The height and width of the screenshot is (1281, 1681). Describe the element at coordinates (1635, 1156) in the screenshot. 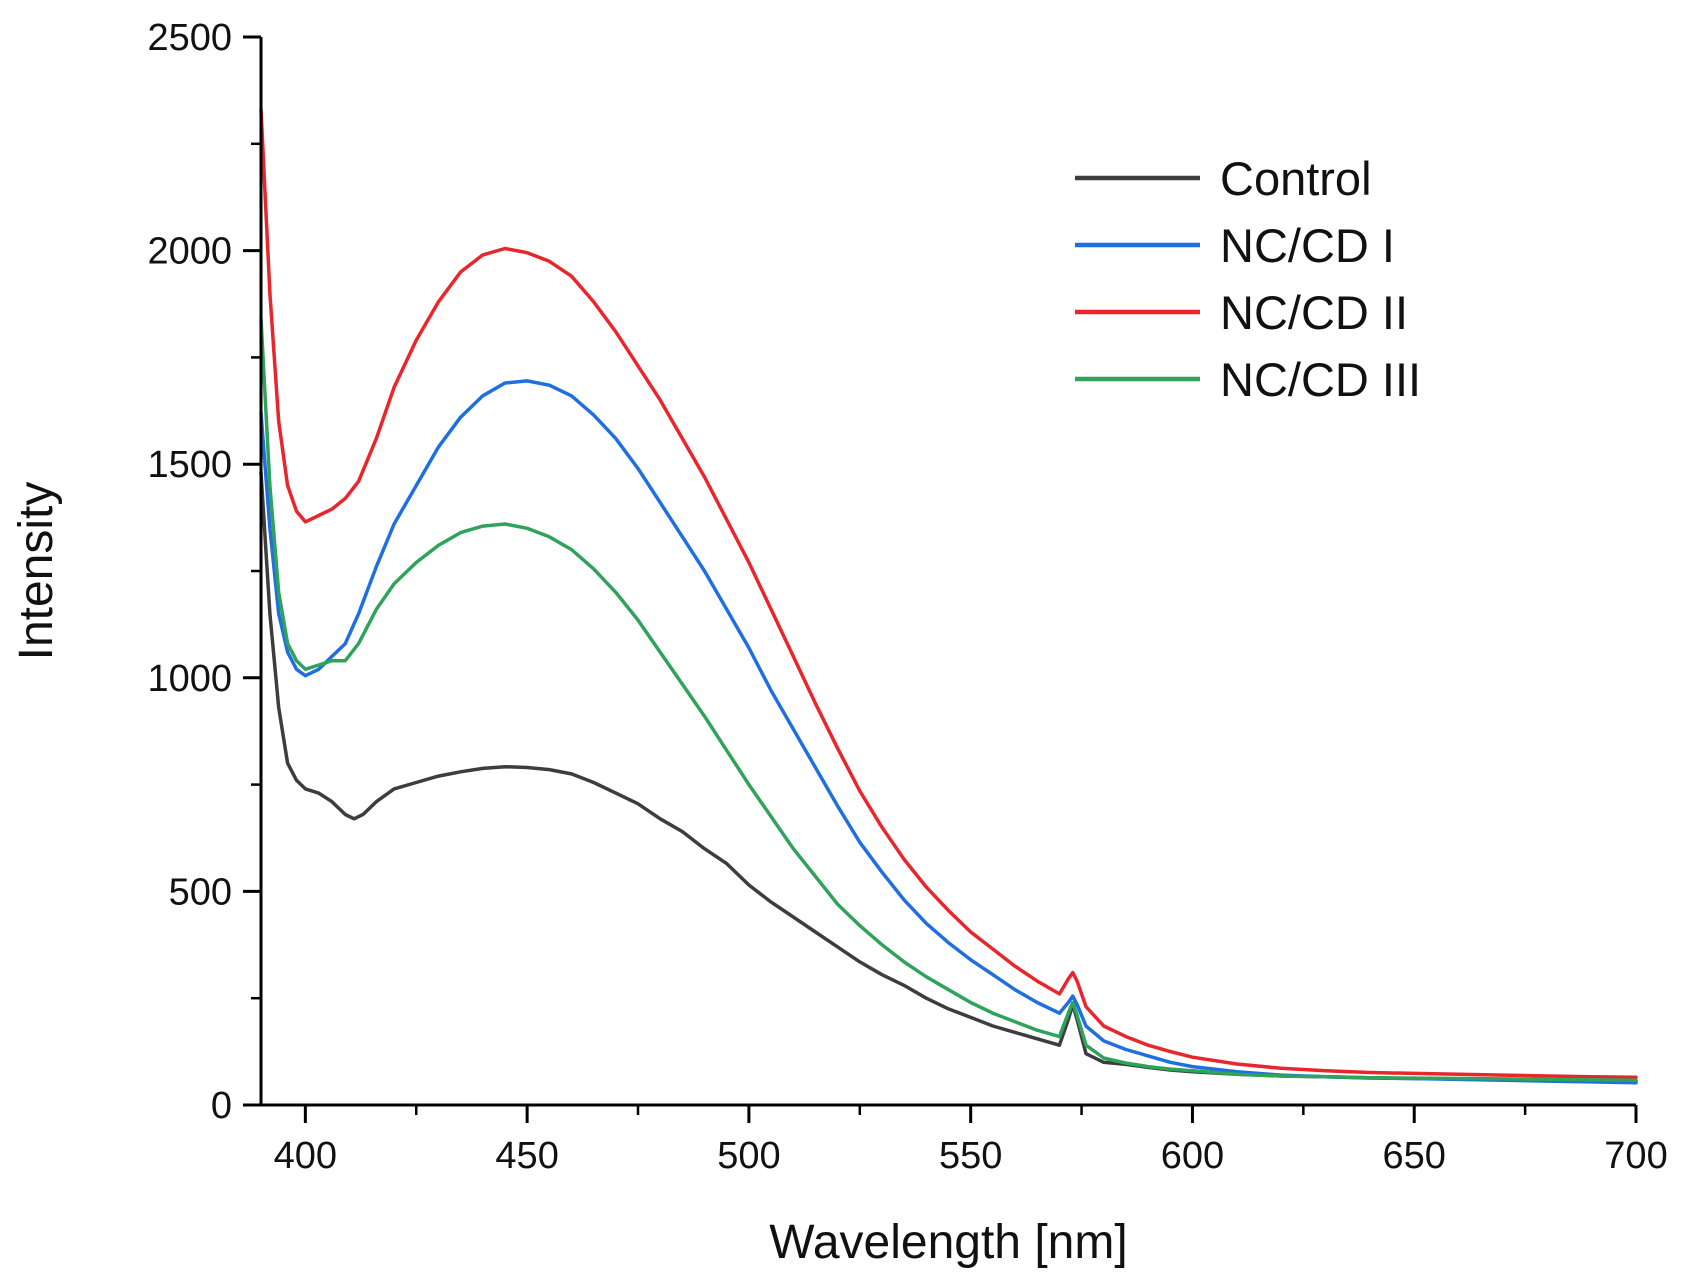

I see `x-tick-label: 700` at that location.